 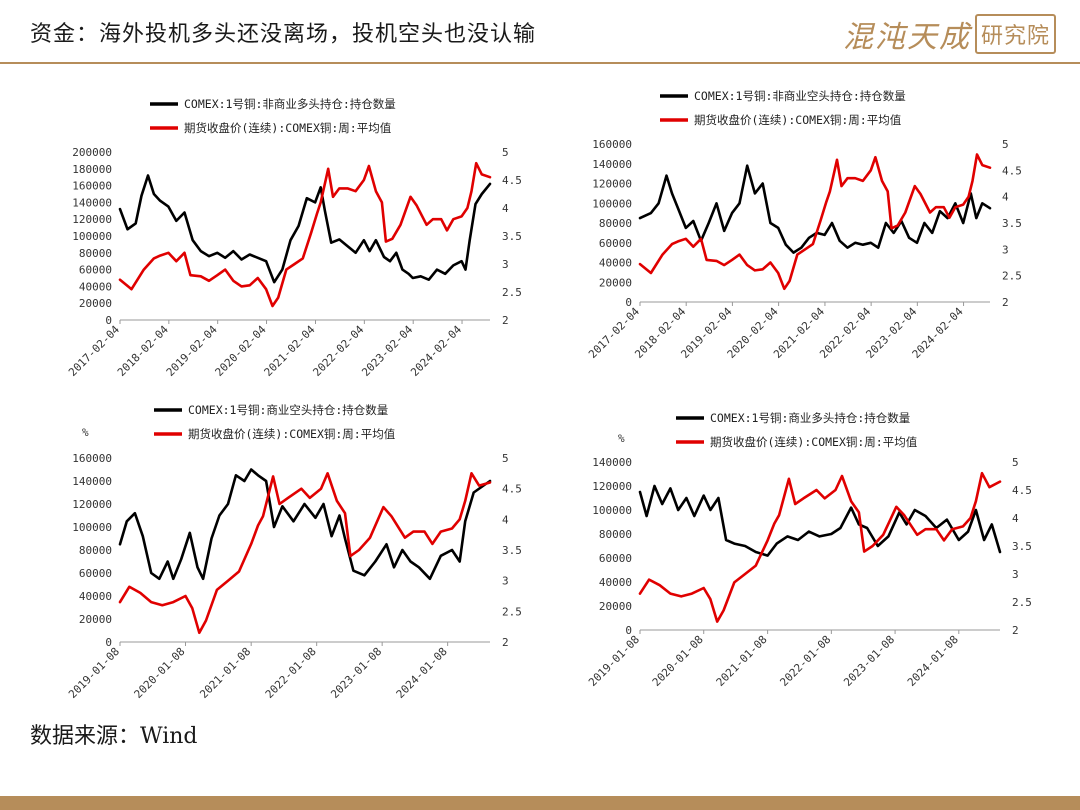 I want to click on x-tick-label: 2024-02-04, so click(x=436, y=351).